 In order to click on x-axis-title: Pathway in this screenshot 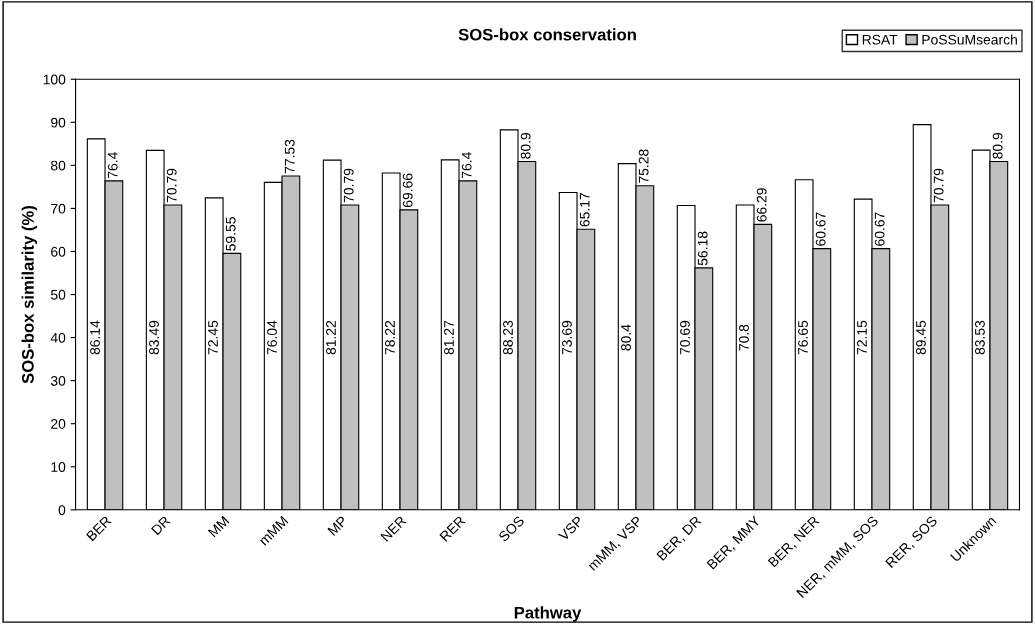, I will do `click(548, 614)`.